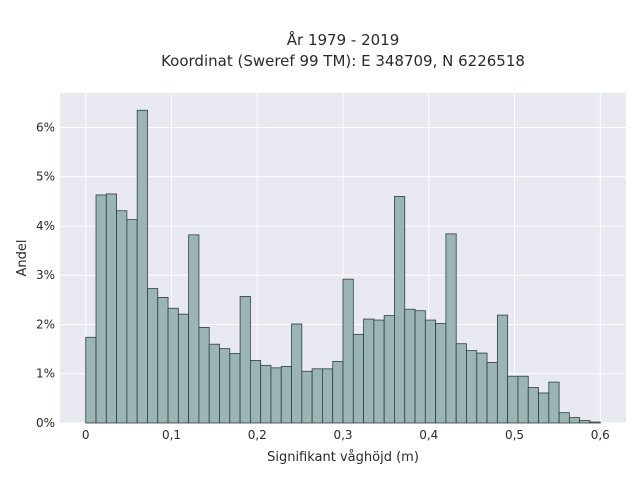 This screenshot has width=640, height=480. Describe the element at coordinates (343, 39) in the screenshot. I see `chart-title: År 1979 - 2019` at that location.